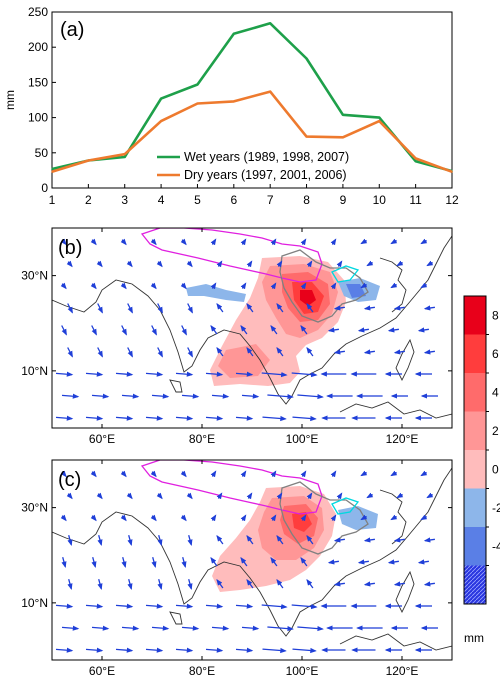 The height and width of the screenshot is (678, 500). Describe the element at coordinates (393, 517) in the screenshot. I see `china-coast-c` at that location.